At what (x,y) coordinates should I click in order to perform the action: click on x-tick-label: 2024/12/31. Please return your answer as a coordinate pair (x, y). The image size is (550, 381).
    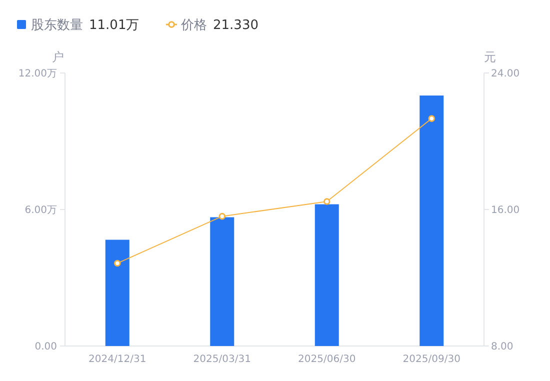
    Looking at the image, I should click on (117, 359).